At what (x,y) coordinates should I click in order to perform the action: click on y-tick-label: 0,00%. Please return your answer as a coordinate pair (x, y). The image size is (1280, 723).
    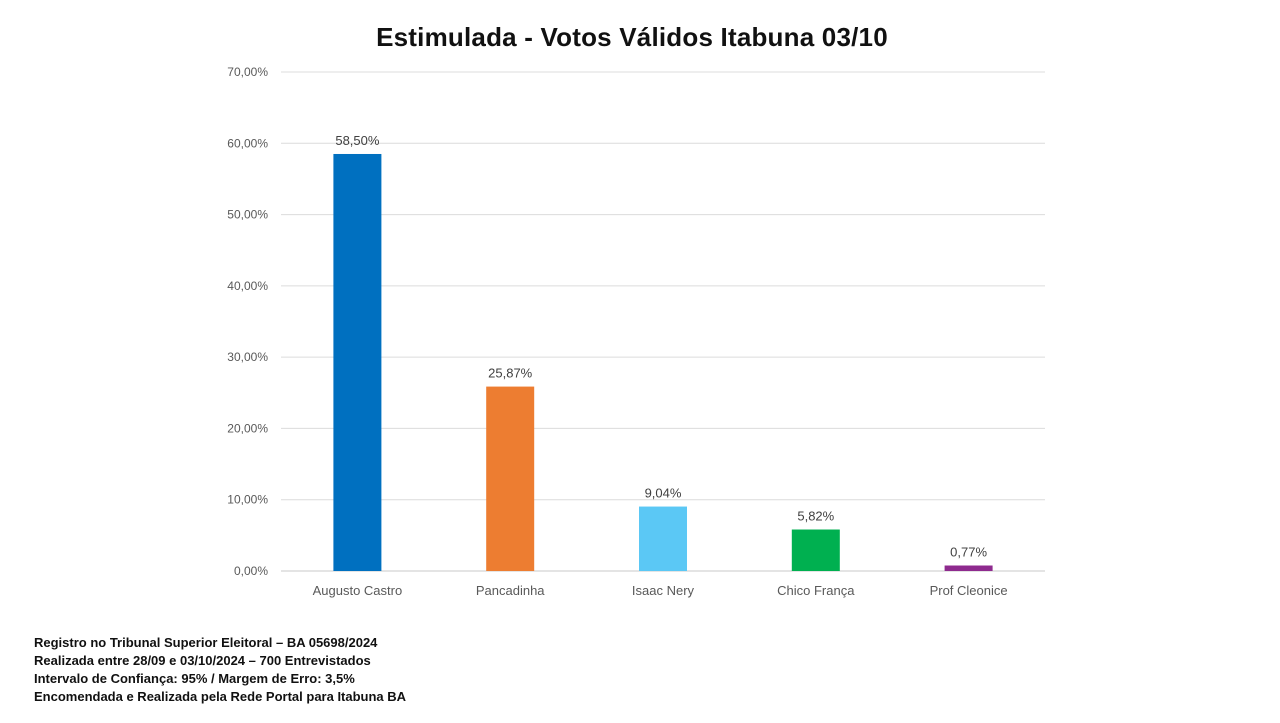
    Looking at the image, I should click on (251, 571).